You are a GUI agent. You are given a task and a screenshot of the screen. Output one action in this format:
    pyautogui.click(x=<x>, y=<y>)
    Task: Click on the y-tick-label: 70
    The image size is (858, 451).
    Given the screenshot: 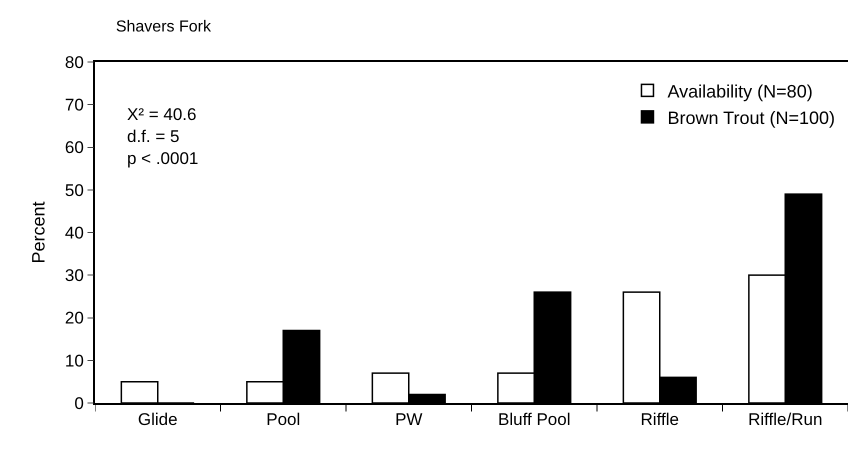 What is the action you would take?
    pyautogui.click(x=74, y=105)
    